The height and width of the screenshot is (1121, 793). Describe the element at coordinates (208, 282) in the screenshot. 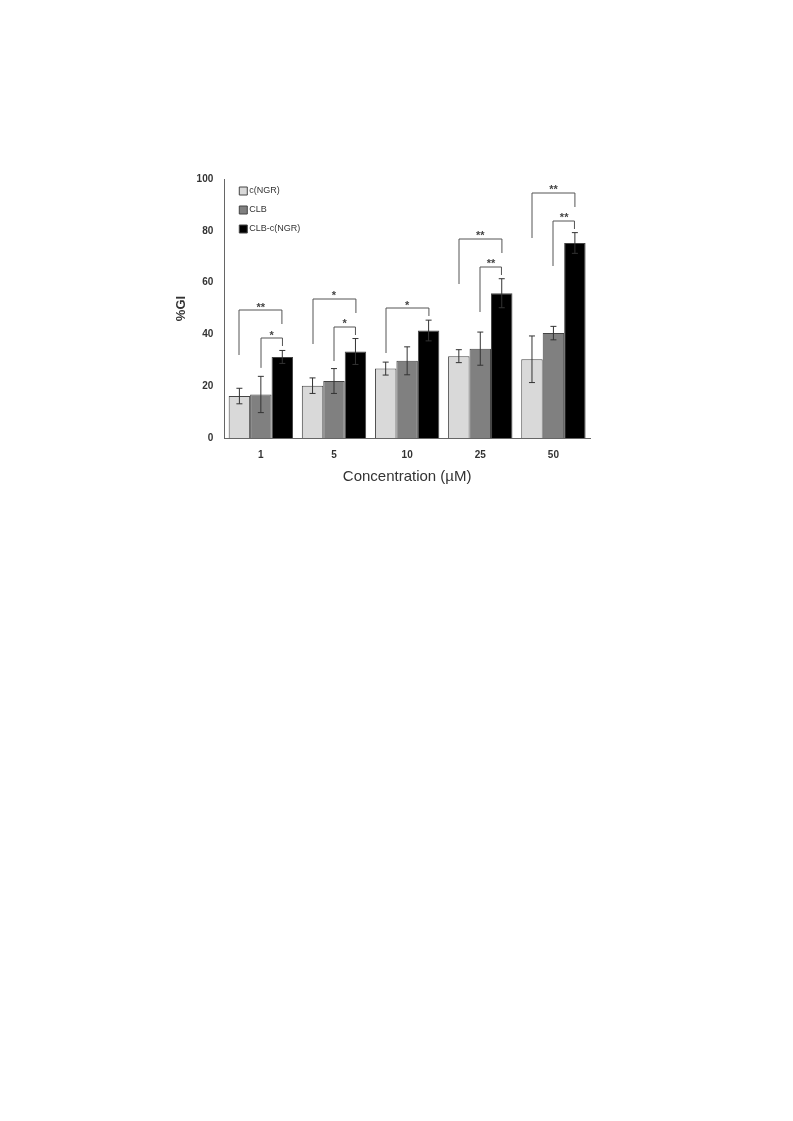

I see `y-tick-label: 60` at that location.